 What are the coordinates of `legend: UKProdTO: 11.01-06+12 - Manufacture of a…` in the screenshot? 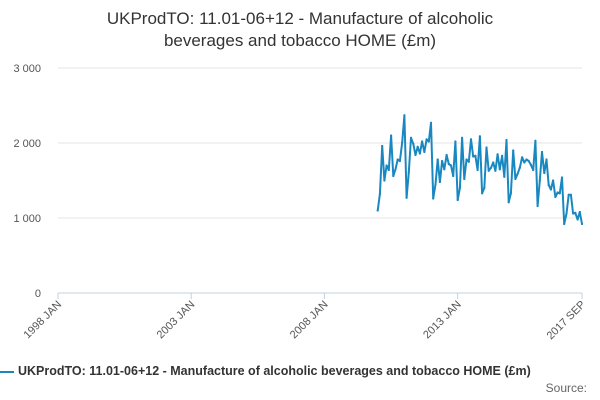 It's located at (265, 371).